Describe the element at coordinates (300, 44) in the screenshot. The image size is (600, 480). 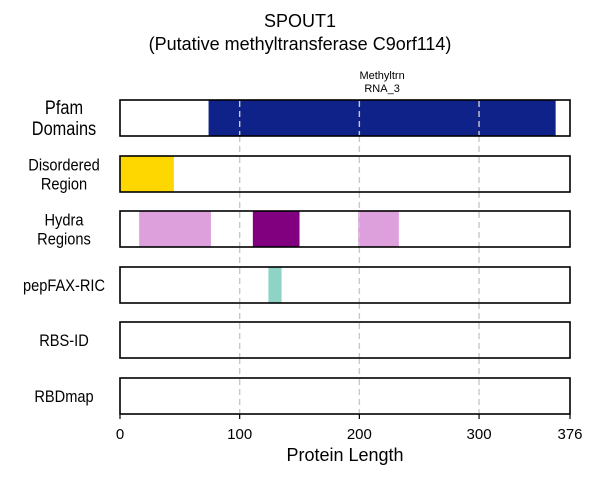
I see `chart-subtitle: (Putative methyltransferase C9orf114)` at that location.